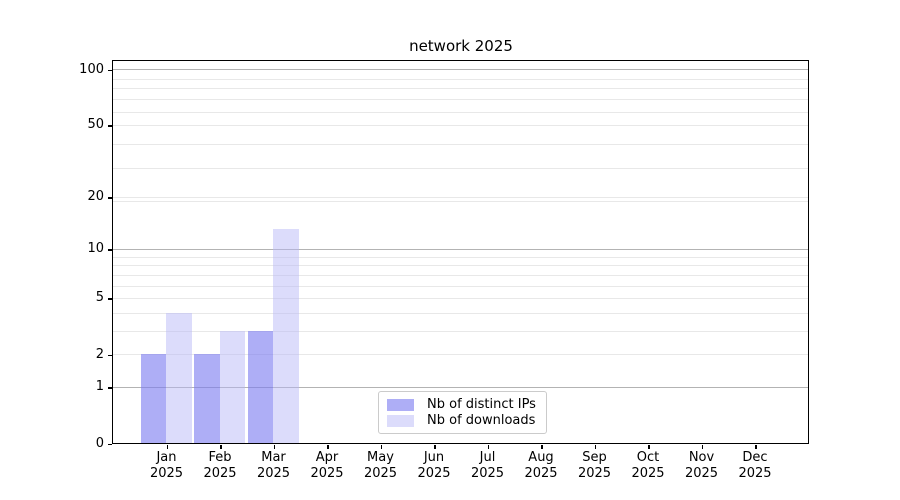  Describe the element at coordinates (434, 465) in the screenshot. I see `x-tick-label-jun: Jun 2025` at that location.